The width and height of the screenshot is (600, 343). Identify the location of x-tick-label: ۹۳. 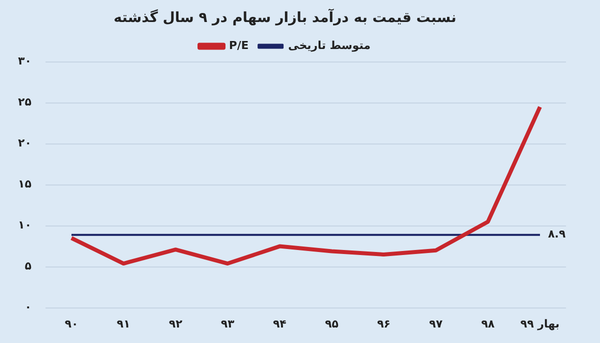
(227, 323).